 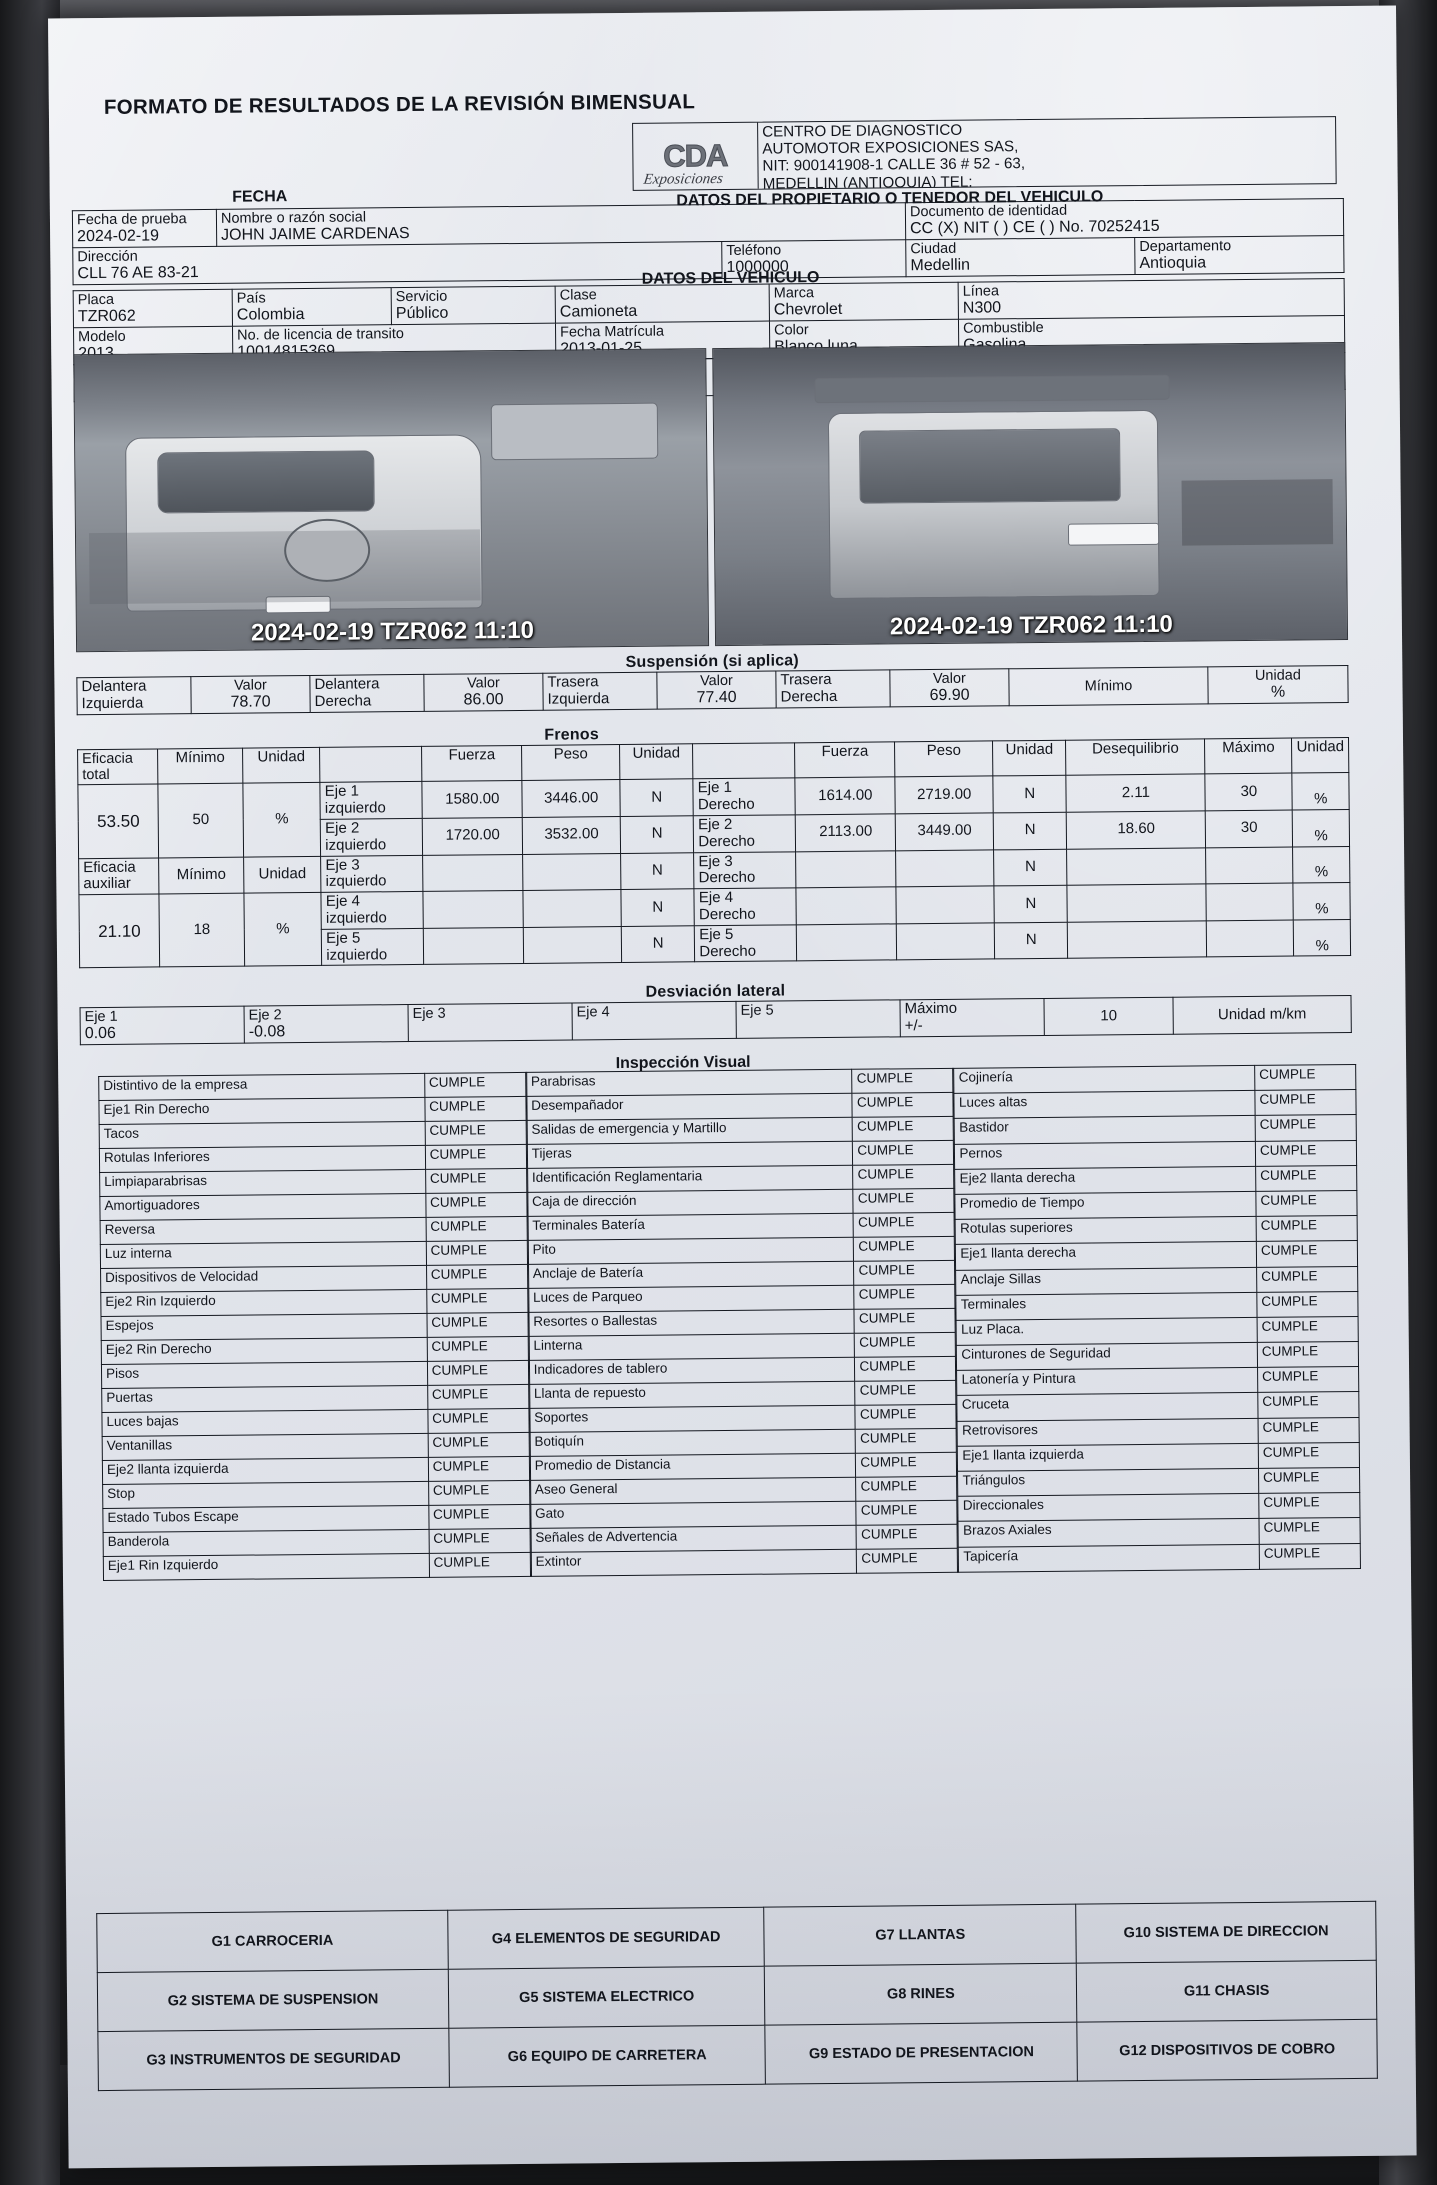 I want to click on company-line-4: MEDELLIN (ANTIOQUIA) TEL:, so click(x=867, y=181).